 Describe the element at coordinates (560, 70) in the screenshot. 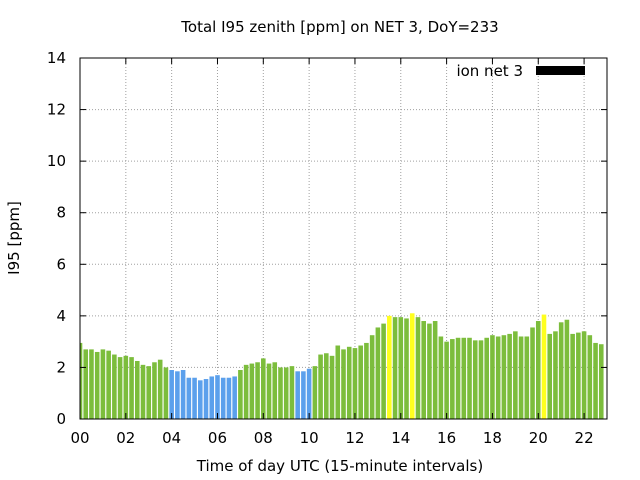

I see `legend-swatch` at that location.